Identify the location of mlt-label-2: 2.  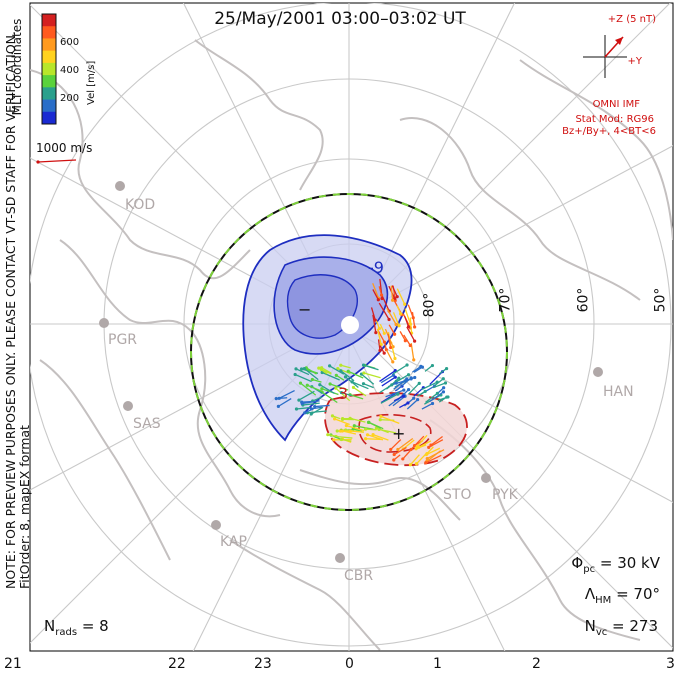
(536, 664).